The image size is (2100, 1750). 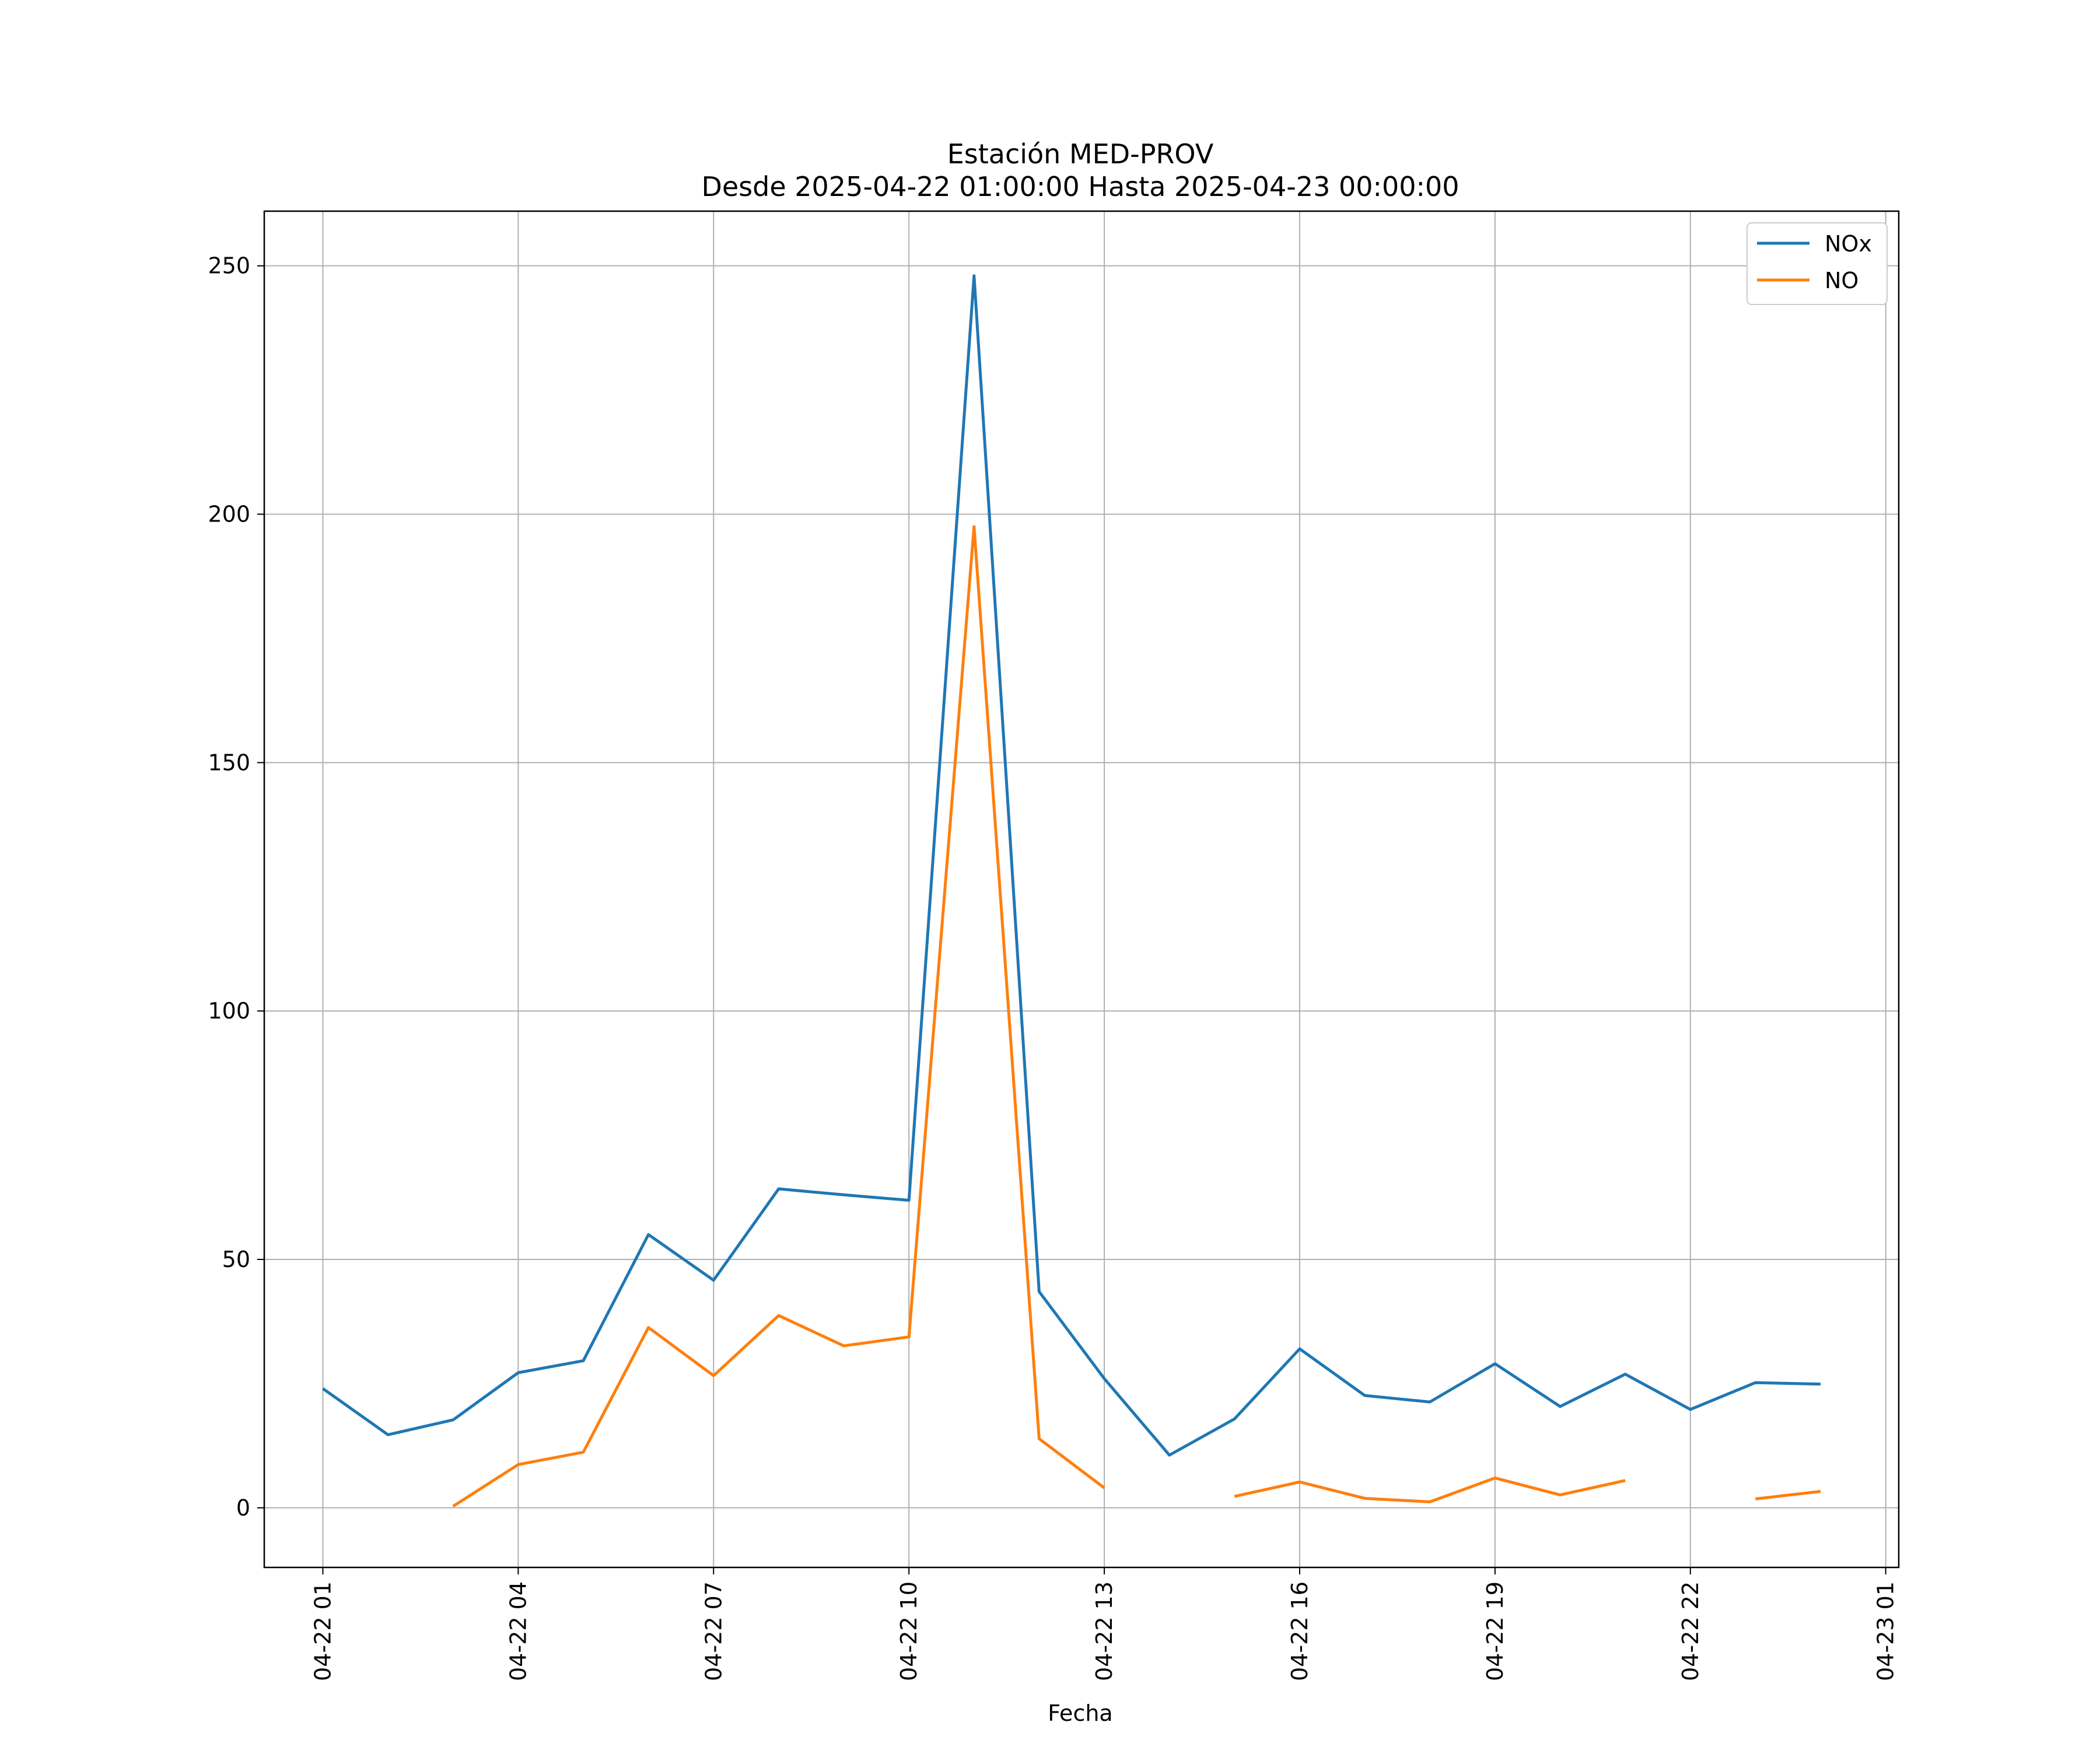 What do you see at coordinates (229, 514) in the screenshot?
I see `y-tick-label: 200` at bounding box center [229, 514].